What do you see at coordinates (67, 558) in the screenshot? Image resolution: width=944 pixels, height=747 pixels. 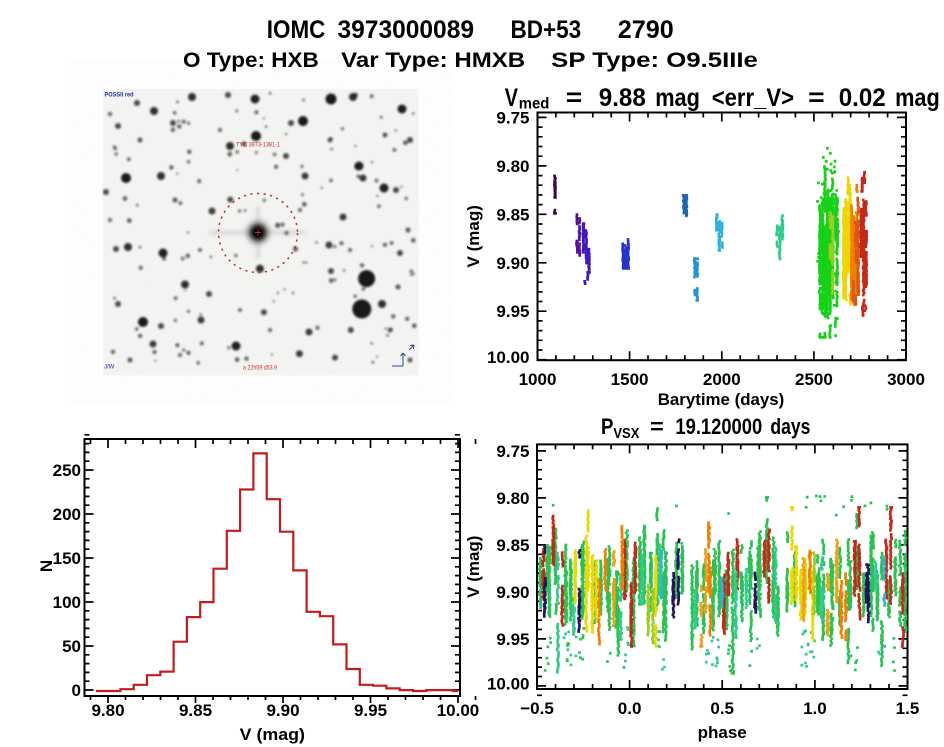 I see `svg-text: 150` at bounding box center [67, 558].